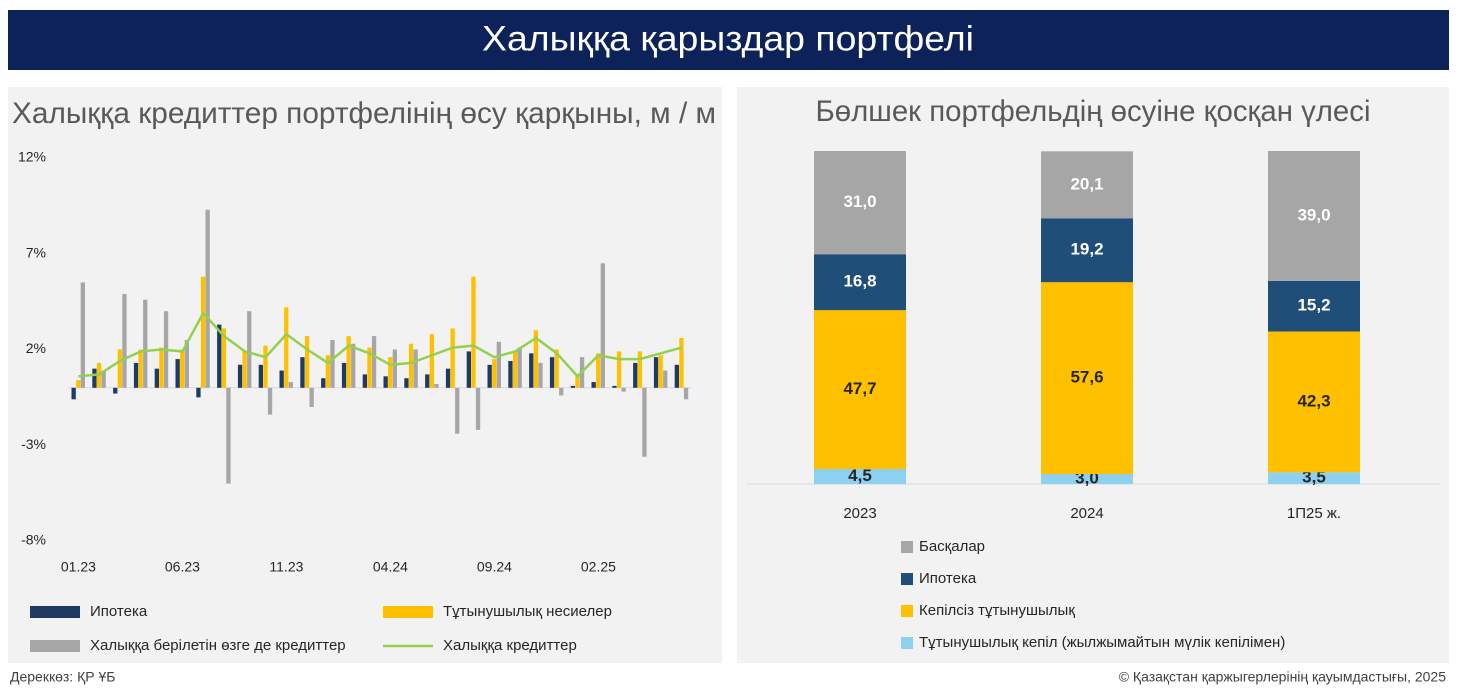 The image size is (1458, 690). I want to click on data-label: 39,0, so click(1313, 214).